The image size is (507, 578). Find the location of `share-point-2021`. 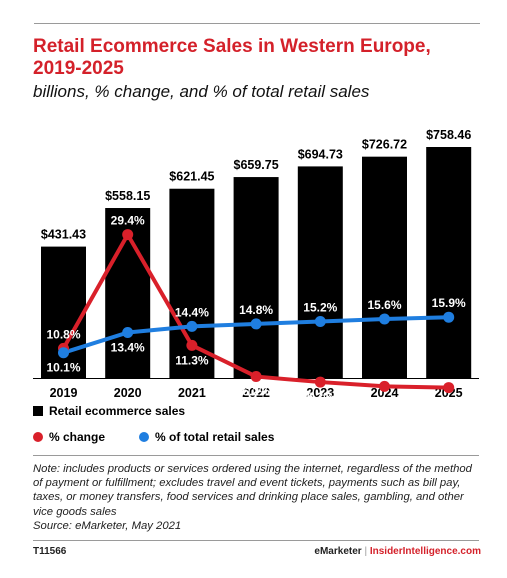

share-point-2021 is located at coordinates (192, 326).